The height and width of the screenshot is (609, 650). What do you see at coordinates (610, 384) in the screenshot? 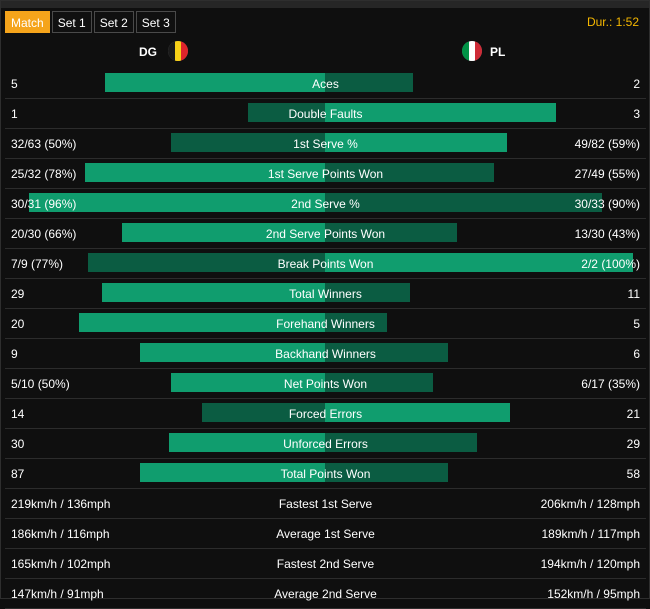
I see `stat-right-value: 6/17 (35%)` at bounding box center [610, 384].